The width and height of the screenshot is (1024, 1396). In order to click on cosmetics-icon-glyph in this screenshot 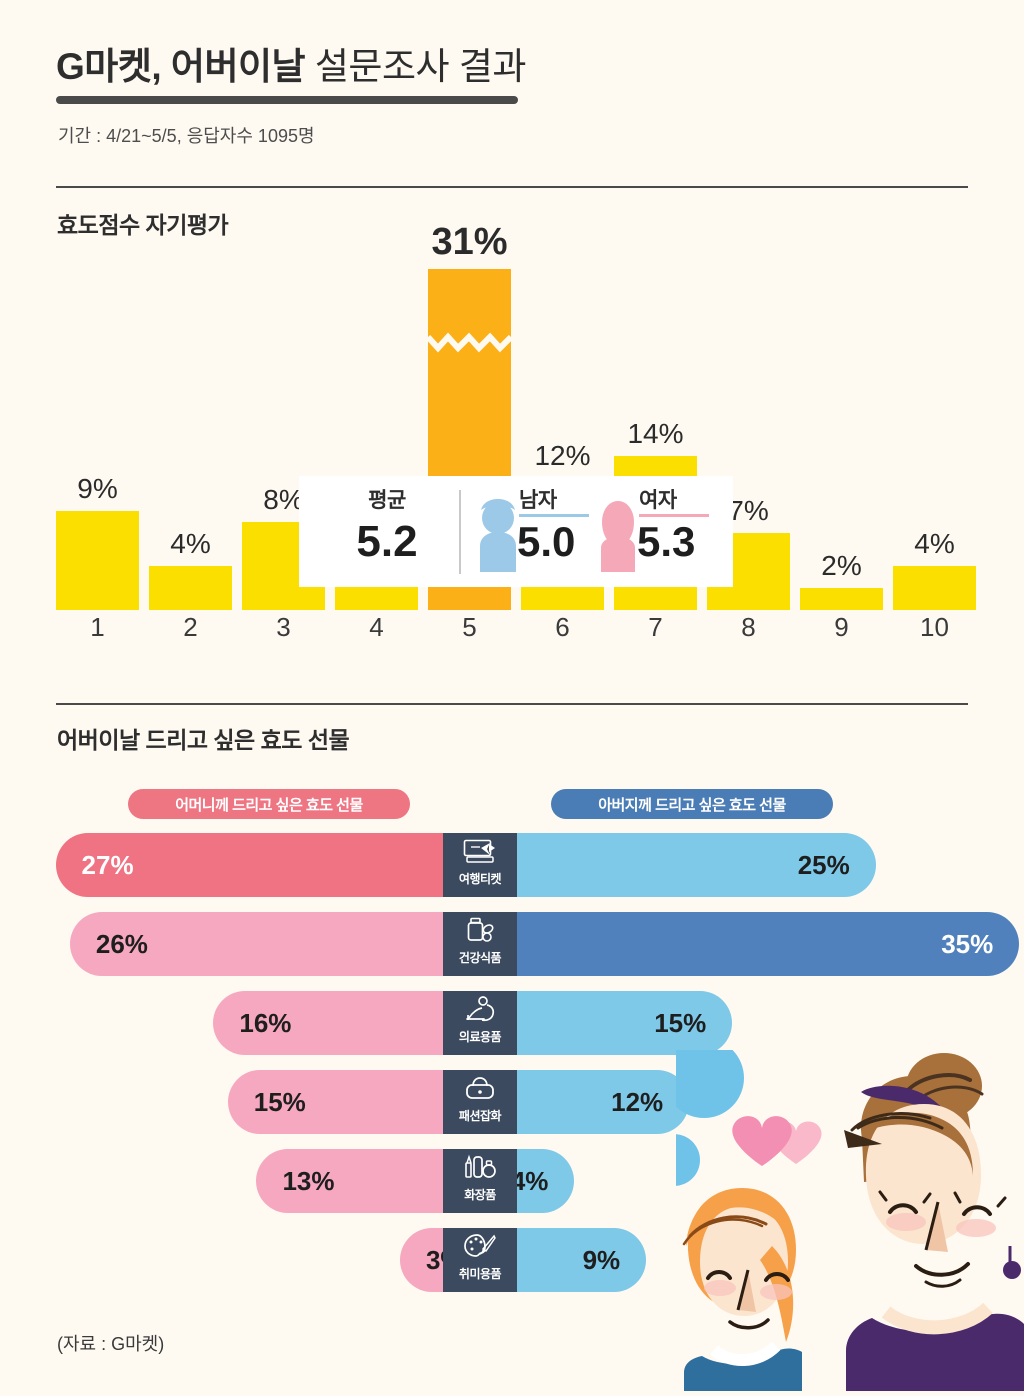, I will do `click(480, 1169)`.